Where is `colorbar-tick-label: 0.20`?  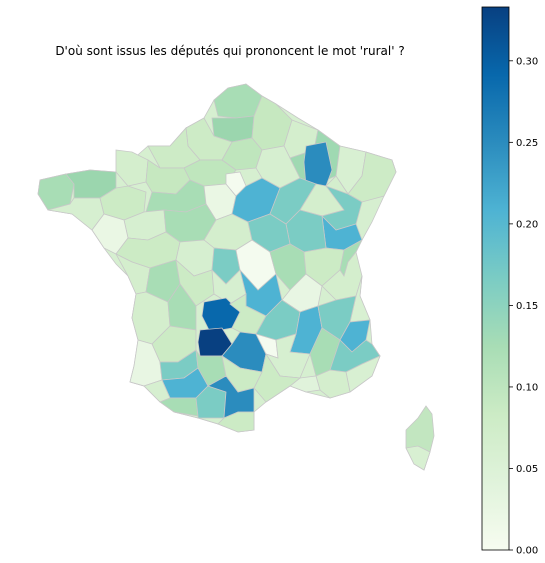
colorbar-tick-label: 0.20 is located at coordinates (527, 224).